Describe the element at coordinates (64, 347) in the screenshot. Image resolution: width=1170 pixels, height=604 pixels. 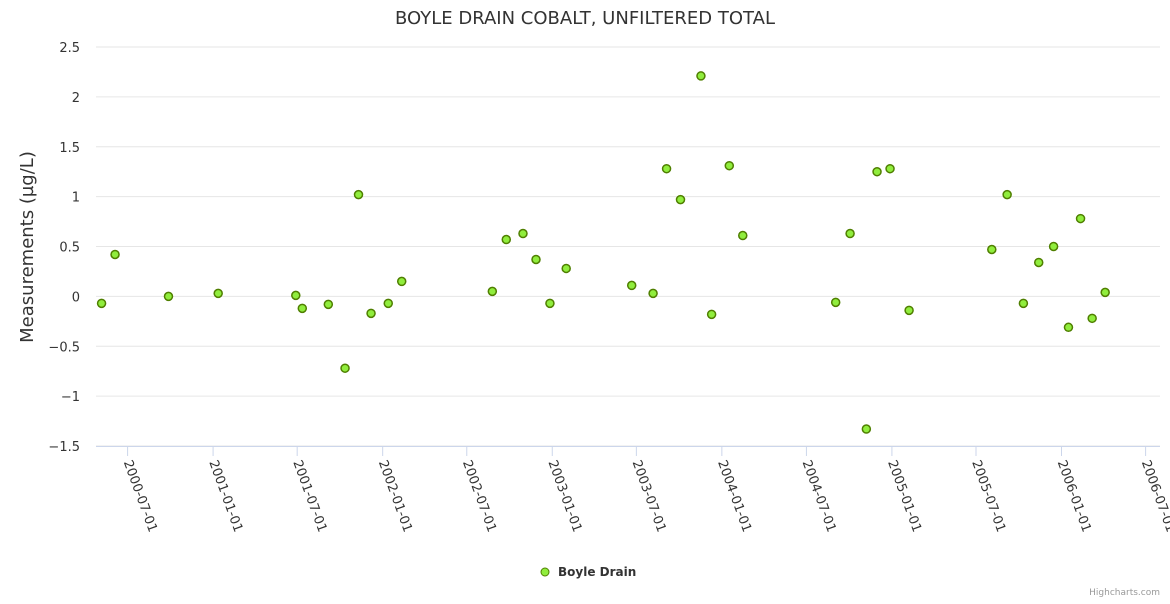
I see `y-tick-label: −0.5` at that location.